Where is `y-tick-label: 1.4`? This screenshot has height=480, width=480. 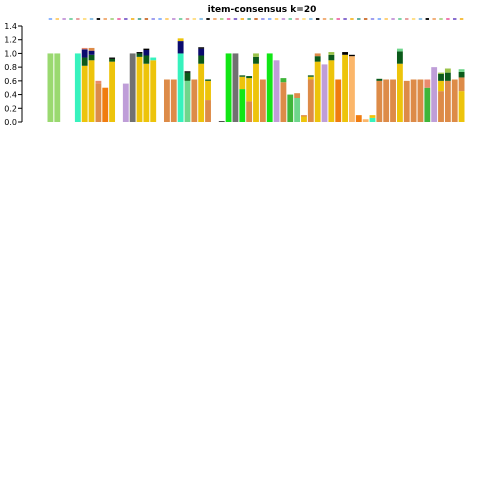 y-tick-label: 1.4 is located at coordinates (10, 26).